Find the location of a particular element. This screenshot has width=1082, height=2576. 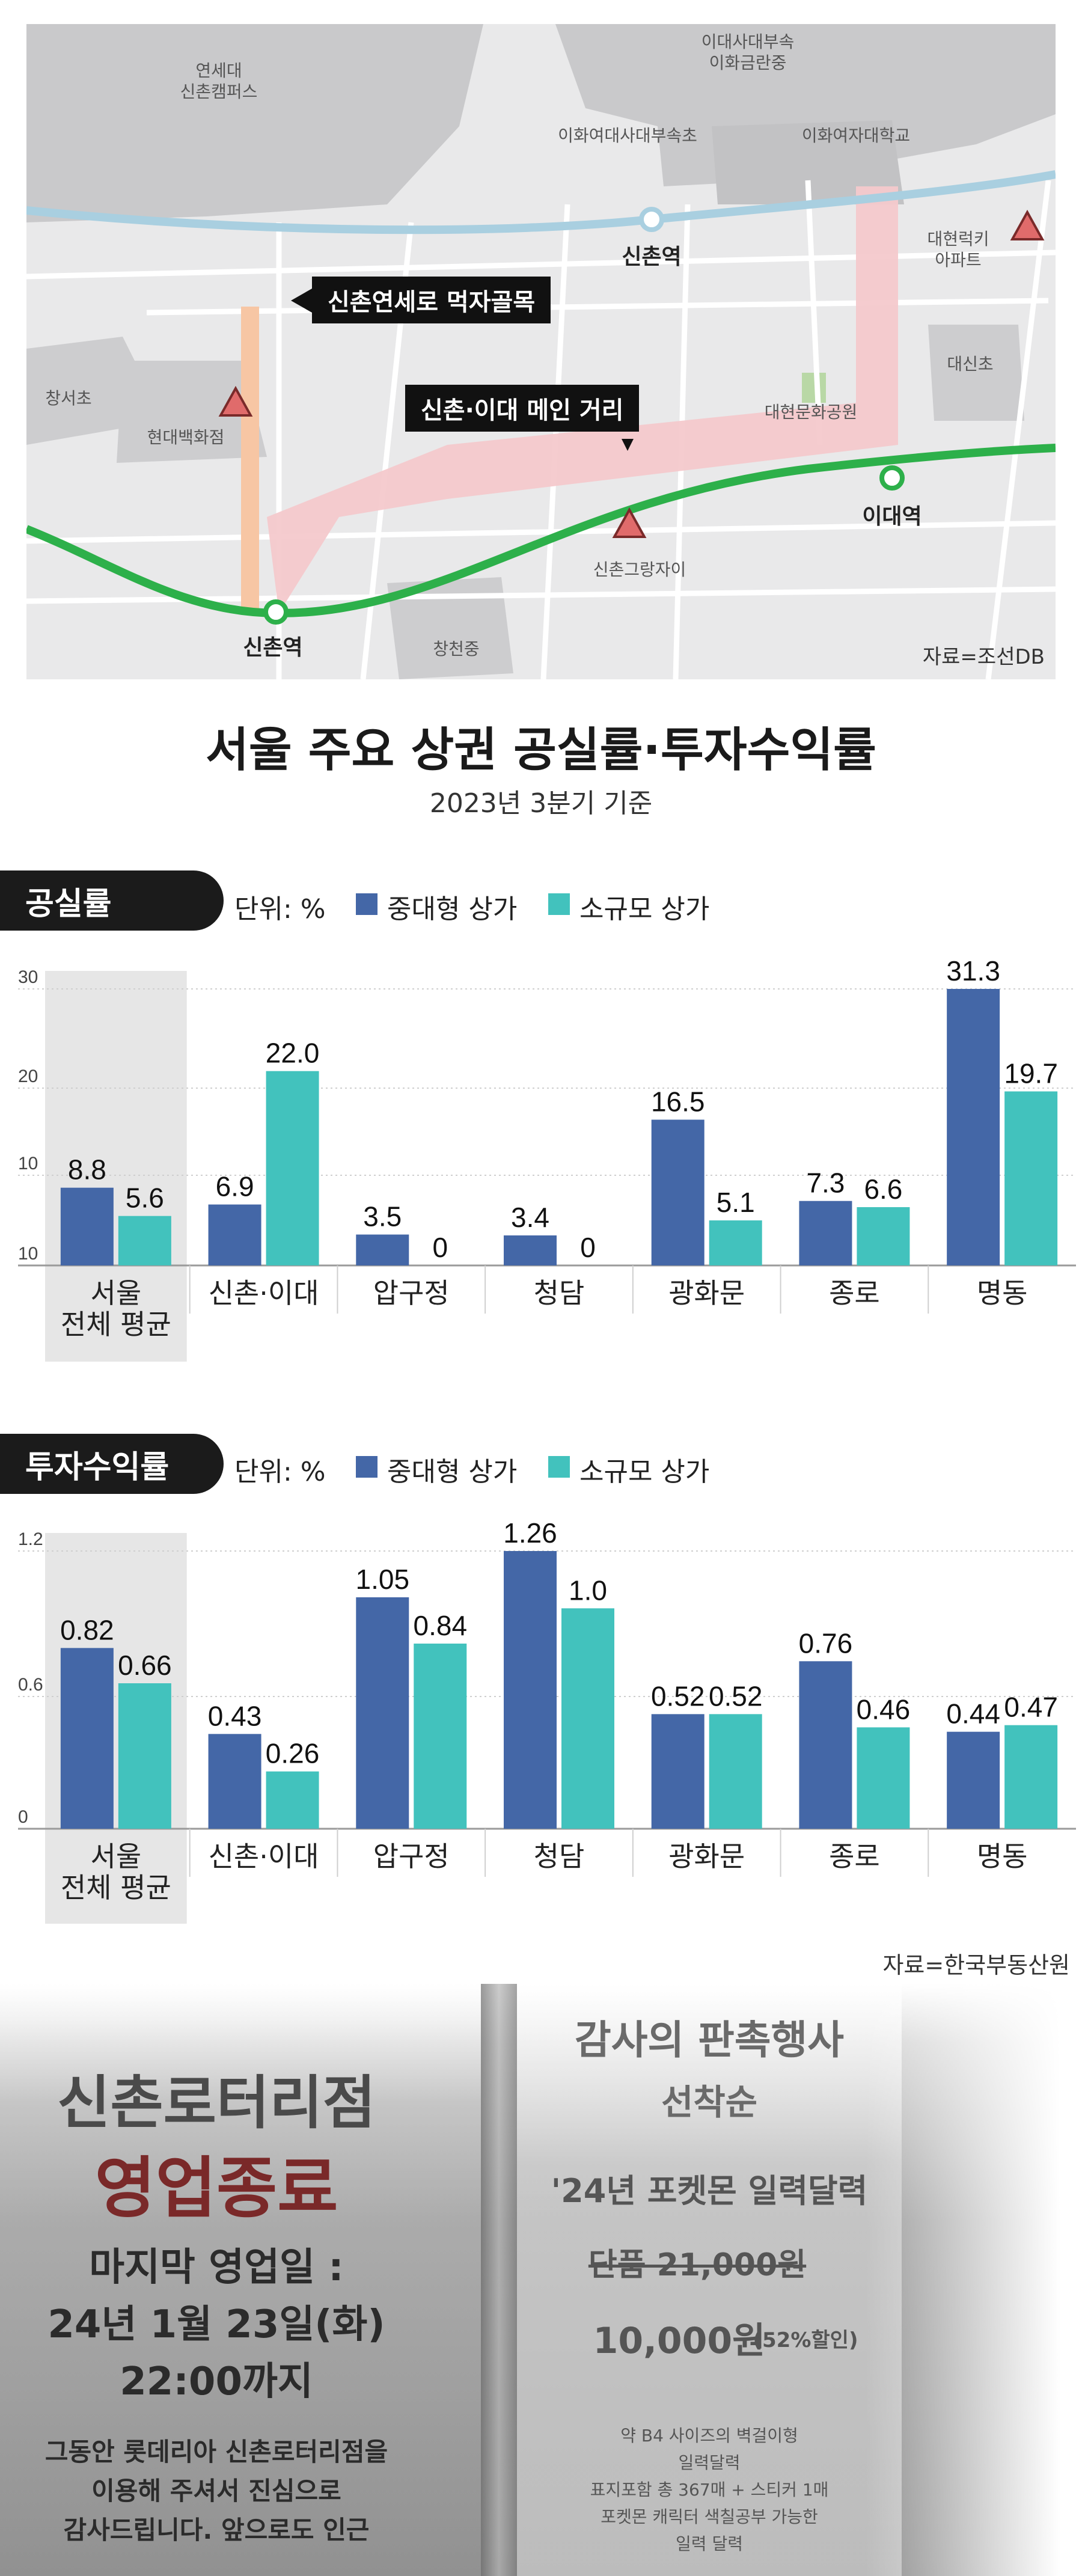

y-tick-label: 10 is located at coordinates (28, 1163).